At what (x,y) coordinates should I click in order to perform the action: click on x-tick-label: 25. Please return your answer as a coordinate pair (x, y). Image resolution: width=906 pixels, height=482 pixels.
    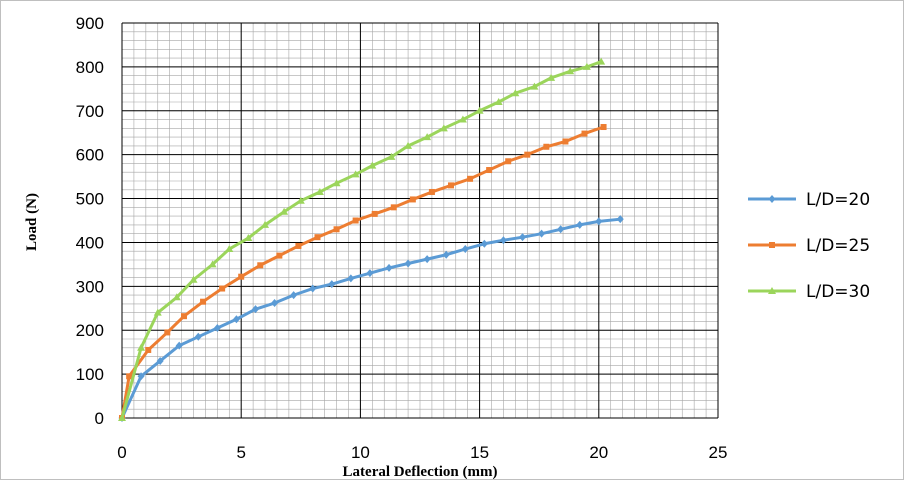
    Looking at the image, I should click on (718, 452).